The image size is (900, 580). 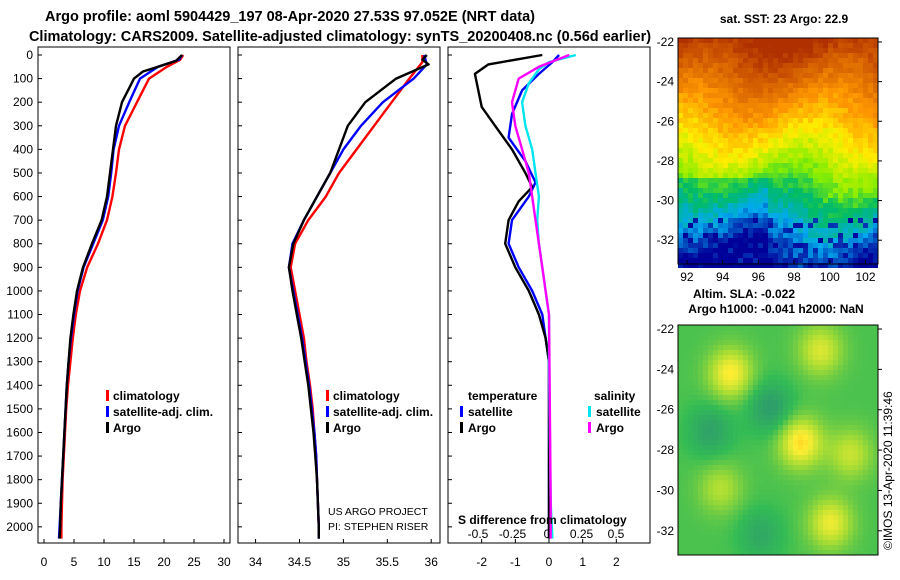 I want to click on program-note: US ARGO PROJECT, so click(x=378, y=512).